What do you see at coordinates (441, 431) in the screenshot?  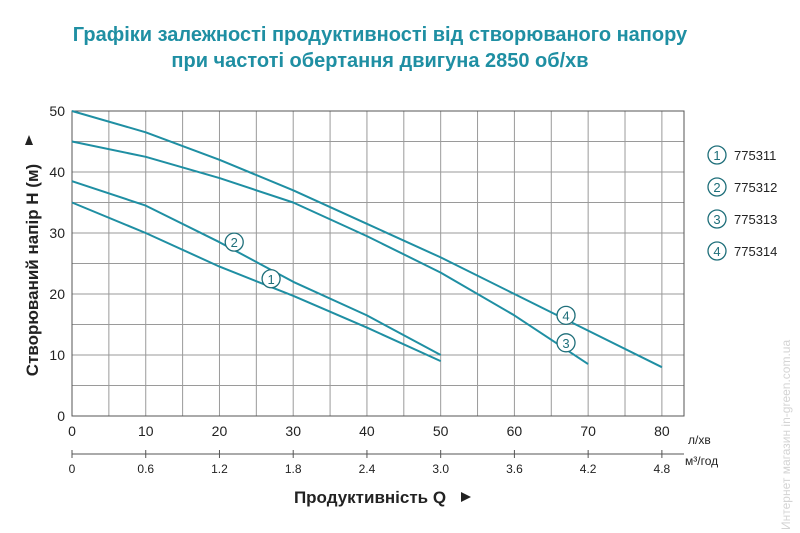 I see `x-tick-label: 50` at bounding box center [441, 431].